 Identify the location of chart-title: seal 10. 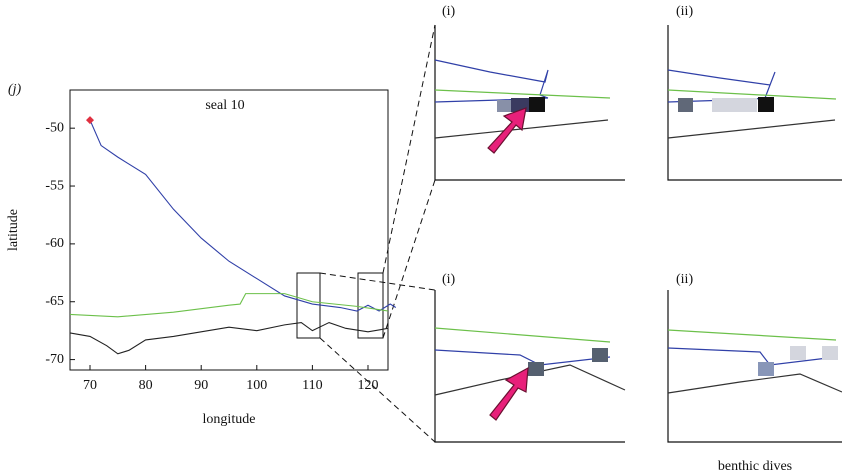
(224, 105).